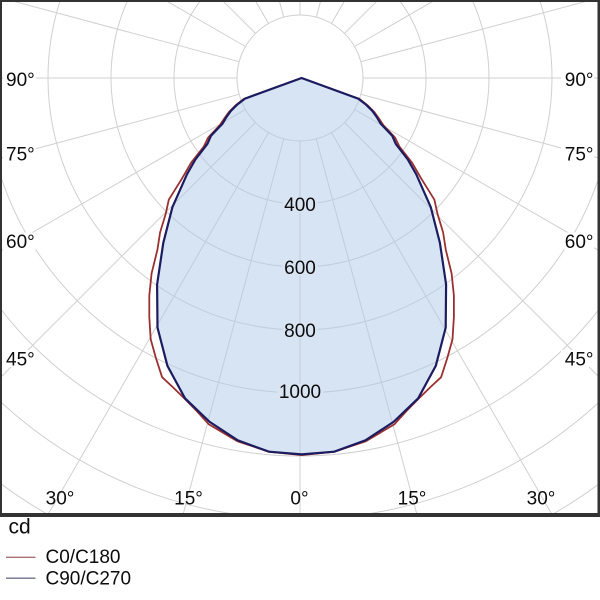  I want to click on svg-text: 400, so click(300, 205).